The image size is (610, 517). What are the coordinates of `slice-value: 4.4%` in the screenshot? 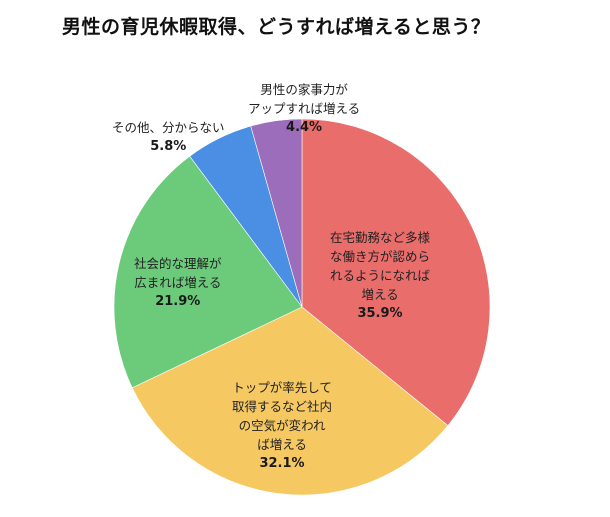 It's located at (304, 127).